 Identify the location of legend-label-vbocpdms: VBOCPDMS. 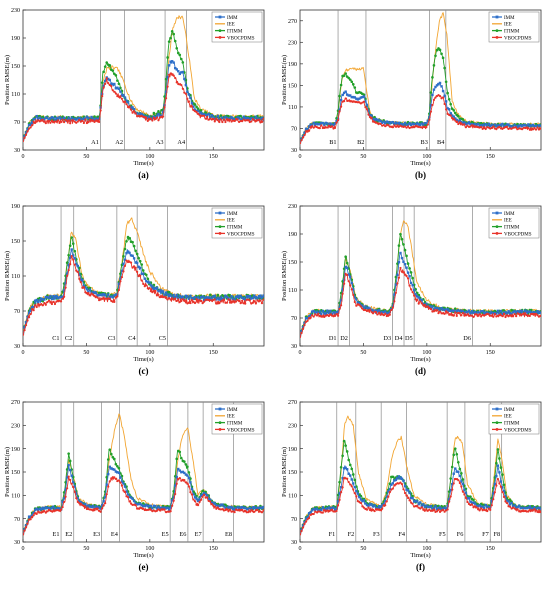
(518, 38).